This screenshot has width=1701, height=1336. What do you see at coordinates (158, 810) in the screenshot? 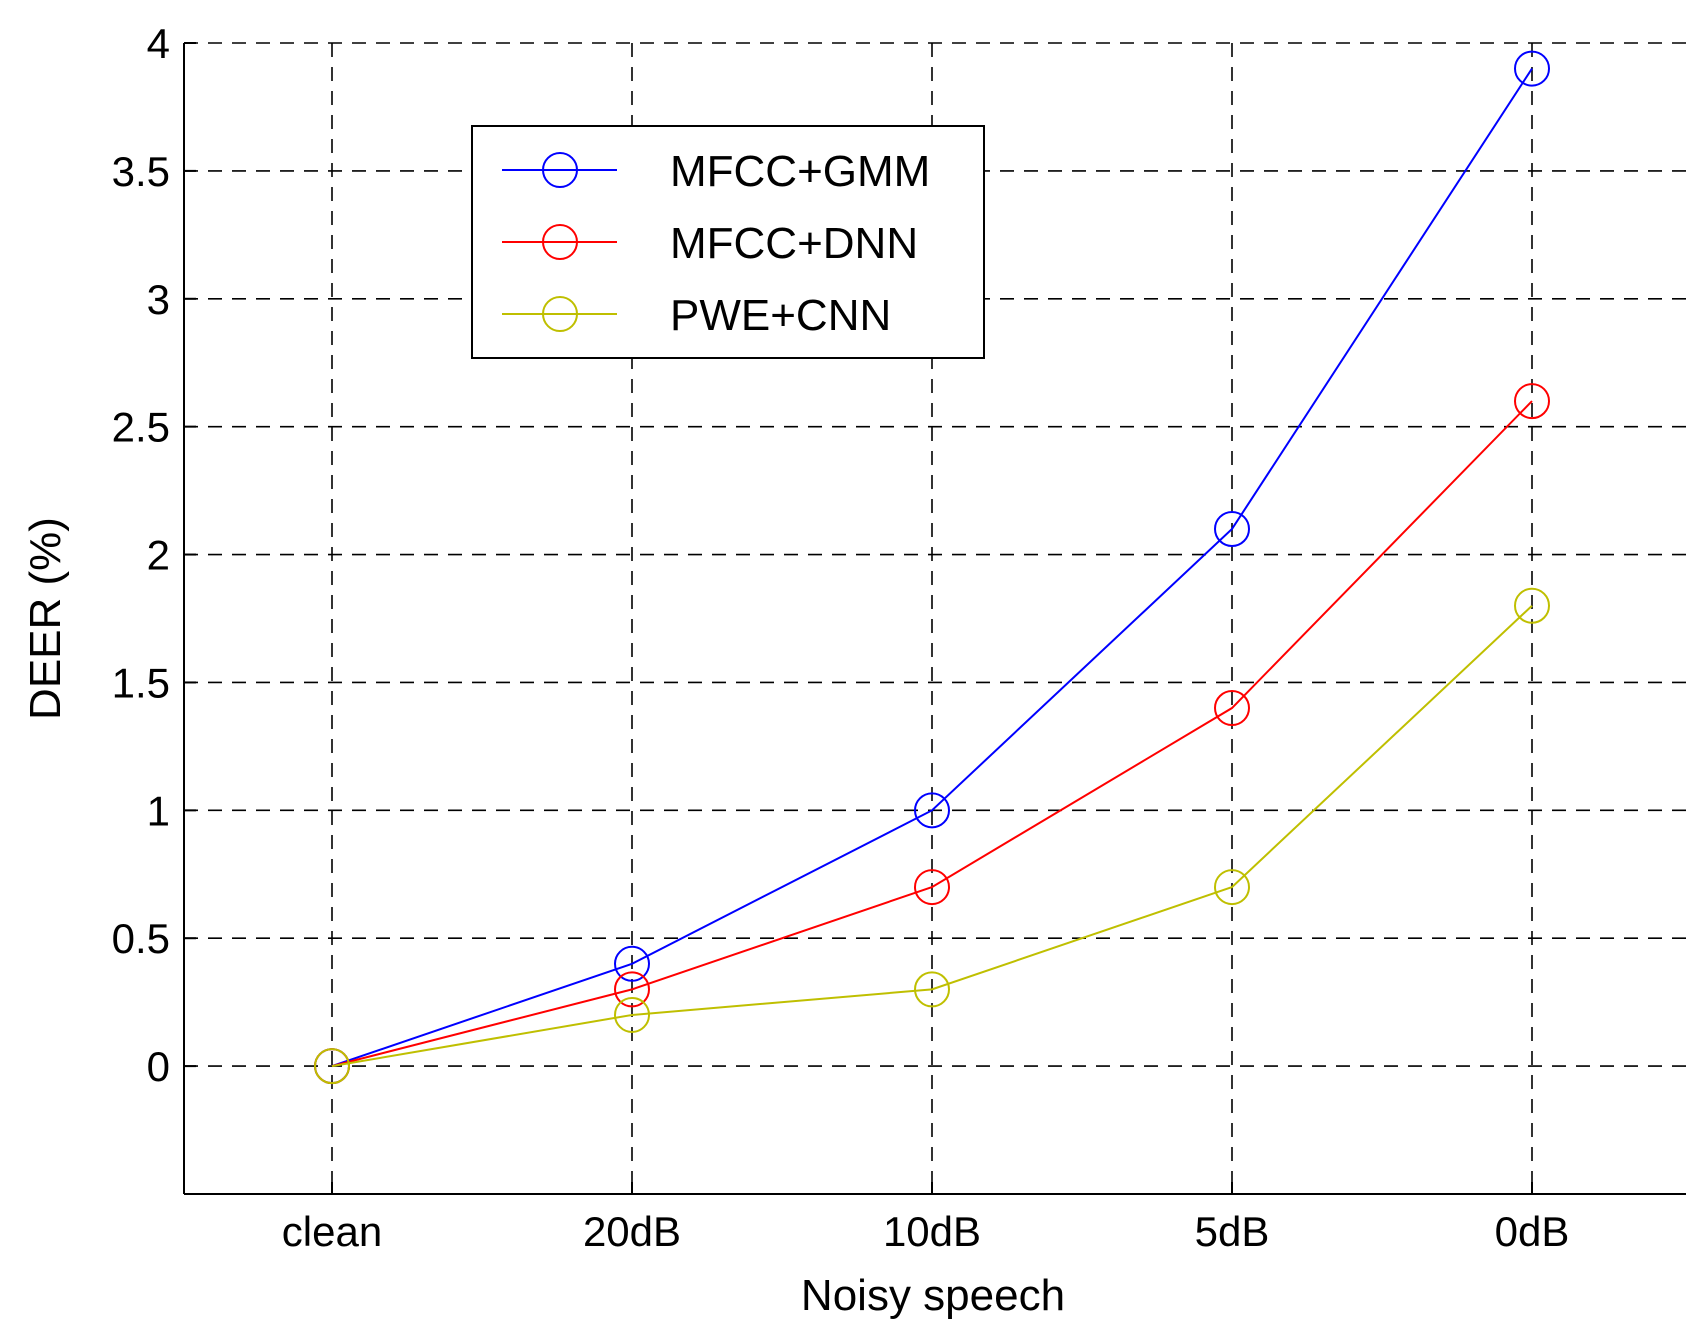
I see `y-tick-label: 1` at bounding box center [158, 810].